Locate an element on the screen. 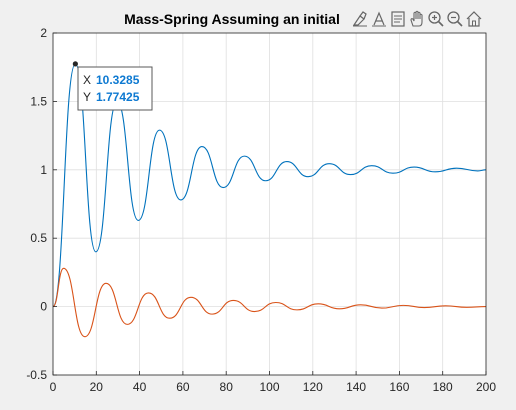 The image size is (516, 410). pan-hand-icon is located at coordinates (417, 19).